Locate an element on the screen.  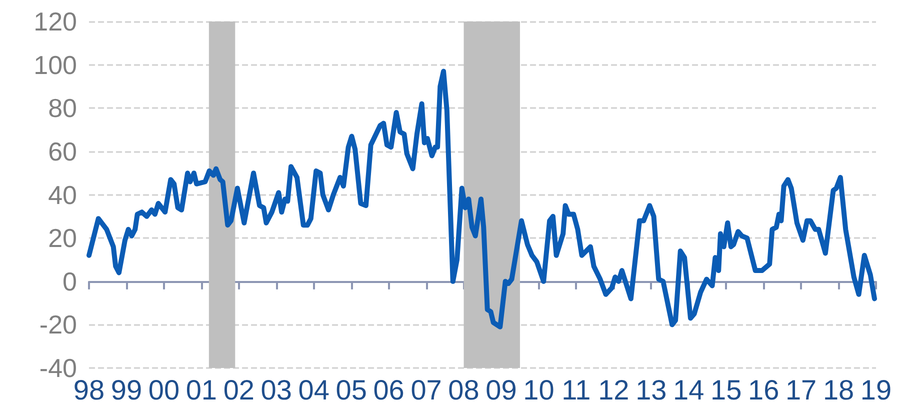
x-tick-label: 16 is located at coordinates (764, 390).